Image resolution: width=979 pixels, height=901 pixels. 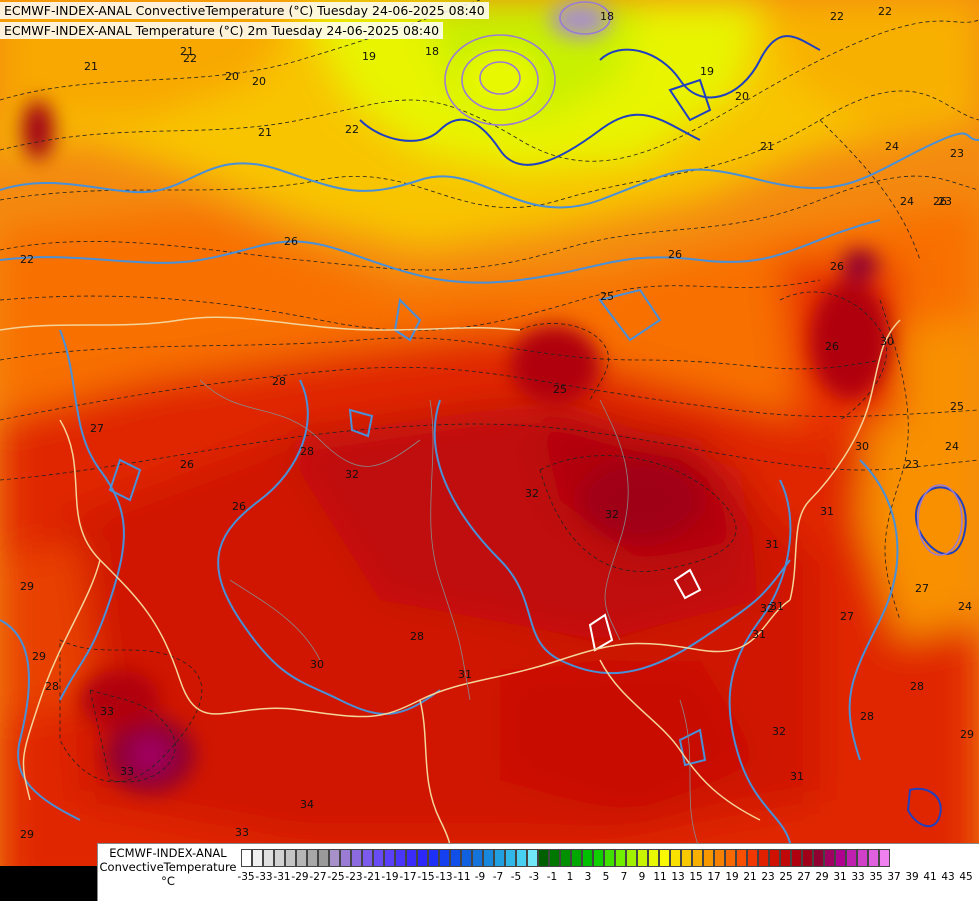 What do you see at coordinates (750, 877) in the screenshot?
I see `legend-tick-label: 21` at bounding box center [750, 877].